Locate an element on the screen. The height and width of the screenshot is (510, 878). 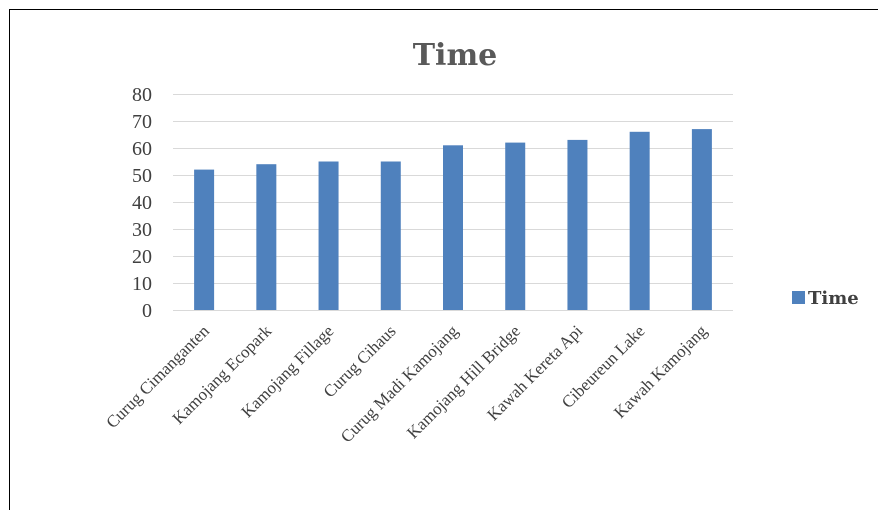
y-tick-label: 60 is located at coordinates (142, 149).